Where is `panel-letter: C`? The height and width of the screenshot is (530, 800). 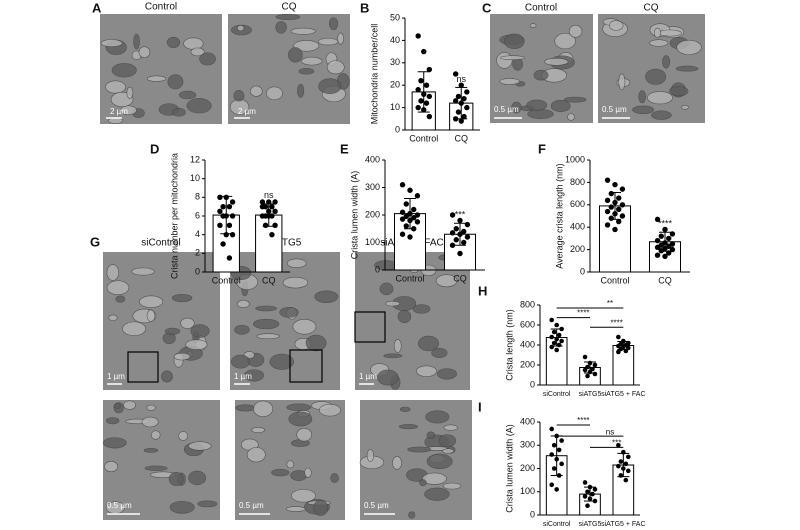 panel-letter: C is located at coordinates (487, 7).